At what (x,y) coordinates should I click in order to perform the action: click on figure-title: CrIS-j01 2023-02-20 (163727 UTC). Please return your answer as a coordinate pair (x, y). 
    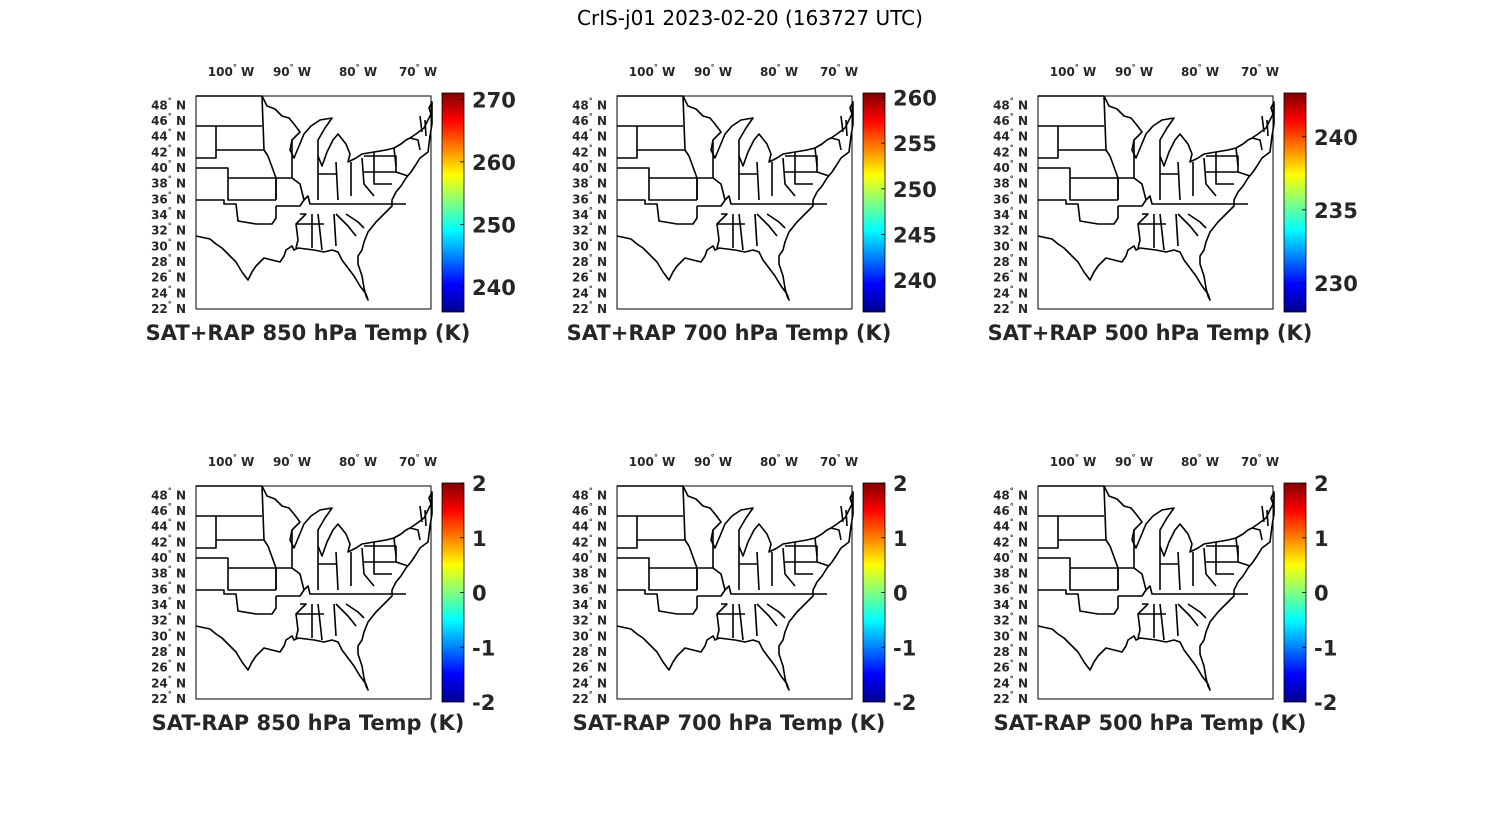
    Looking at the image, I should click on (750, 18).